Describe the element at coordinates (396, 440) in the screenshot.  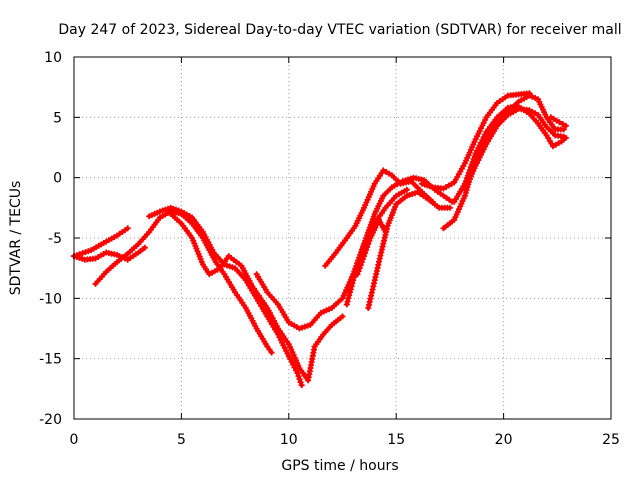
I see `x-tick-label: 15` at that location.